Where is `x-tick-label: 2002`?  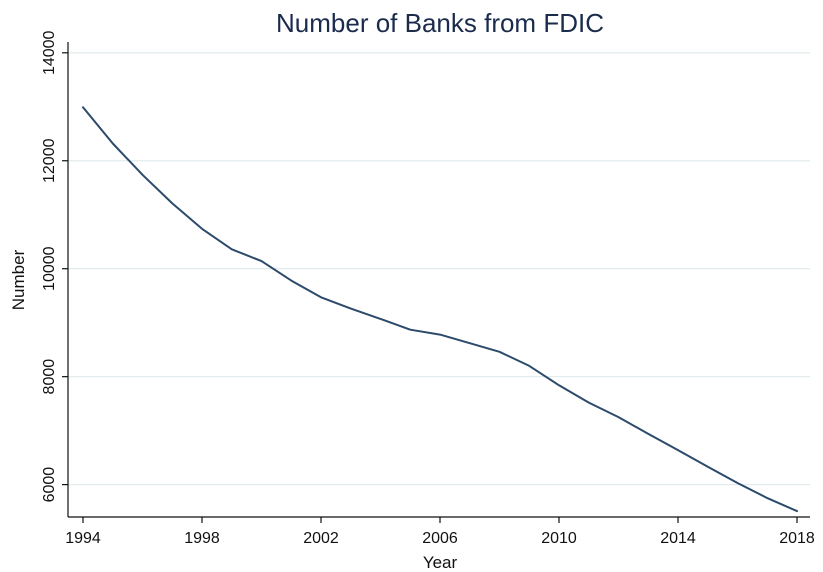
x-tick-label: 2002 is located at coordinates (321, 538).